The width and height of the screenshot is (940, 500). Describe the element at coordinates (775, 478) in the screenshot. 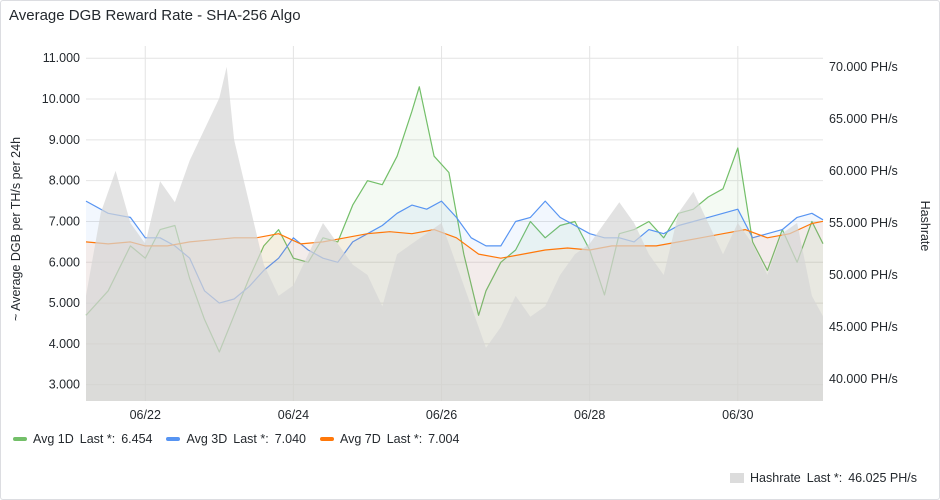

I see `legend-label-hashrate: Hashrate` at that location.